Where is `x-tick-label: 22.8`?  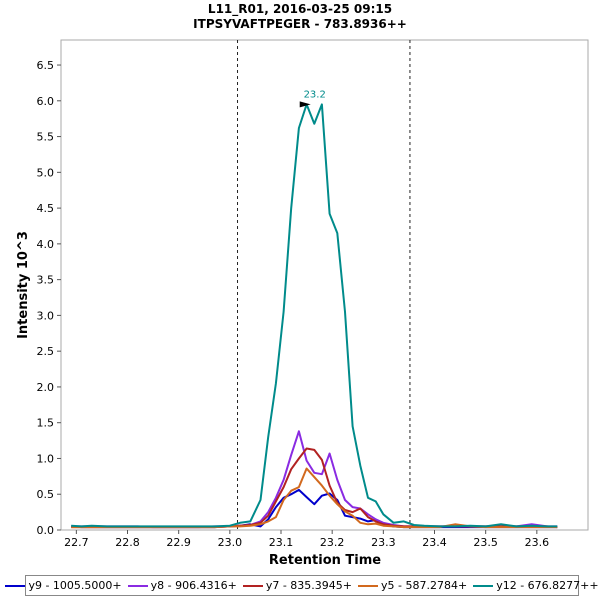 x-tick-label: 22.8 is located at coordinates (127, 542).